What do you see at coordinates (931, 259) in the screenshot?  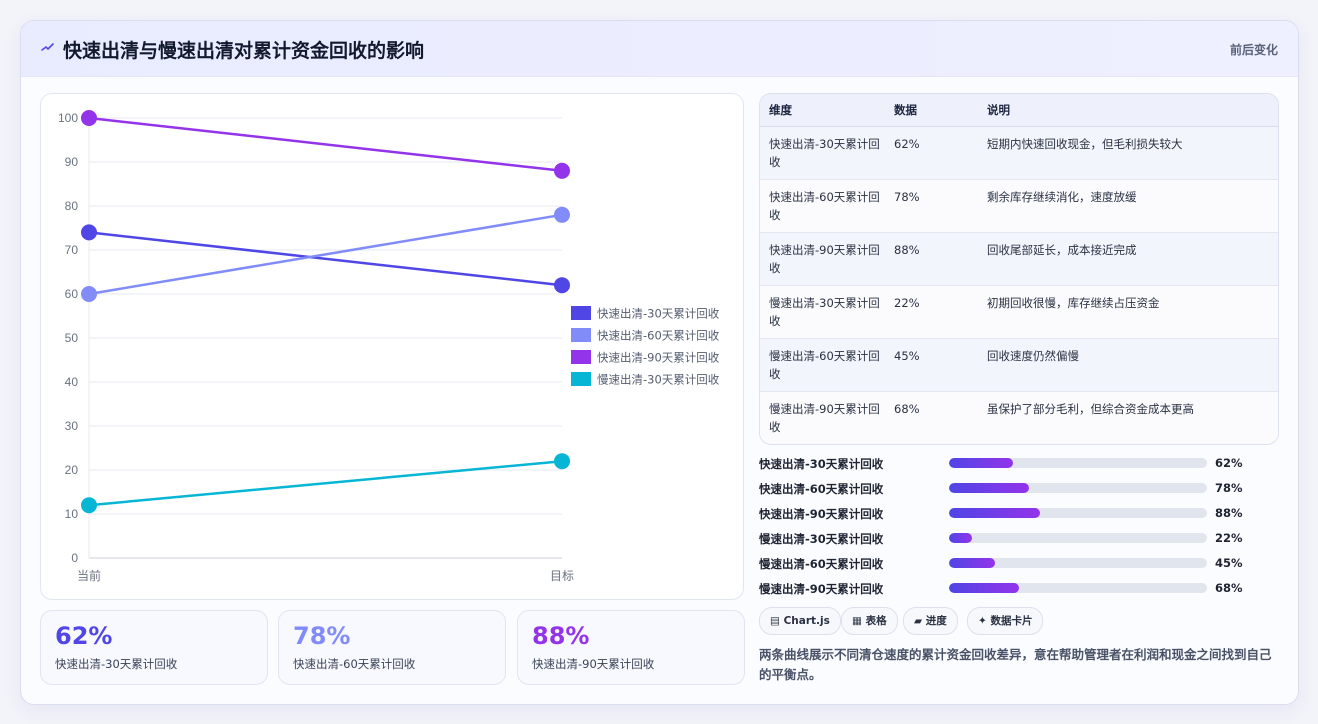 I see `table-cell-value: 88%` at bounding box center [931, 259].